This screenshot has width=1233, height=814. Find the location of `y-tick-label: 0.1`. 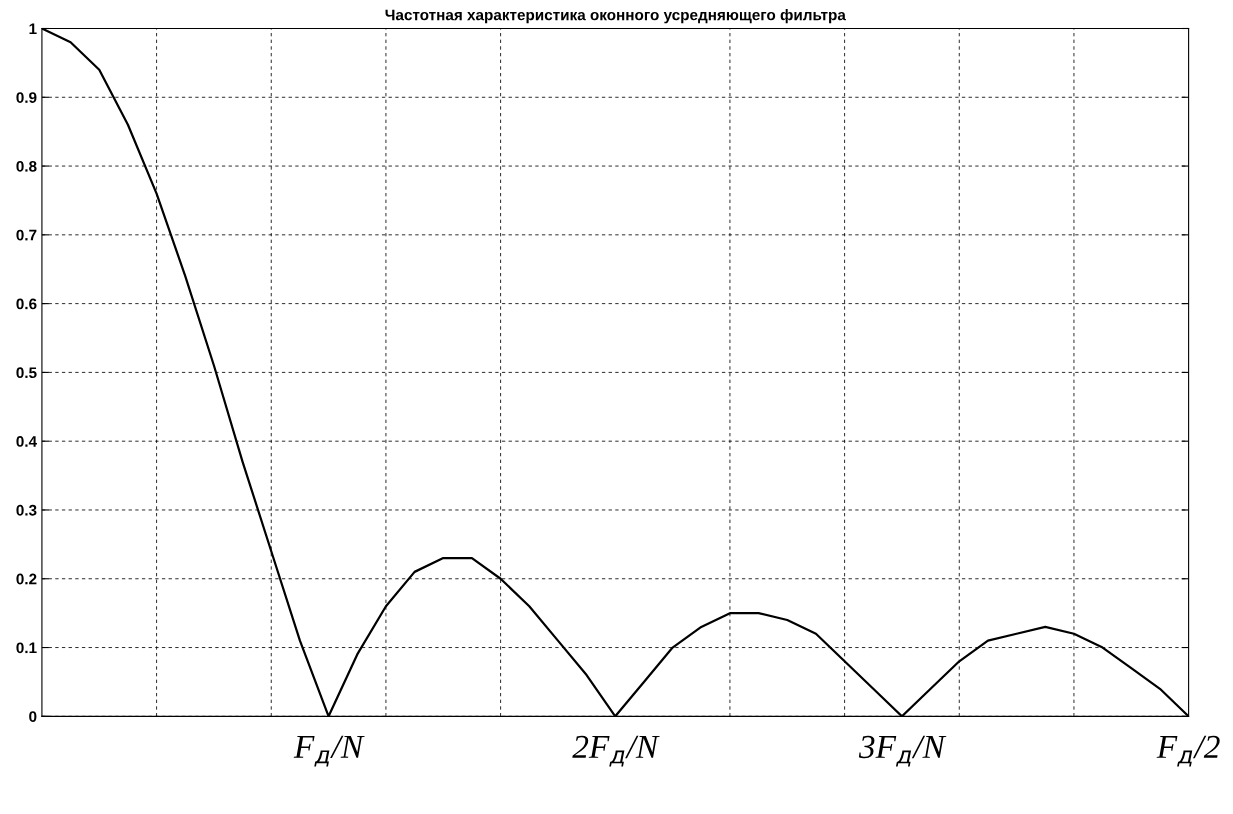

y-tick-label: 0.1 is located at coordinates (26, 648).